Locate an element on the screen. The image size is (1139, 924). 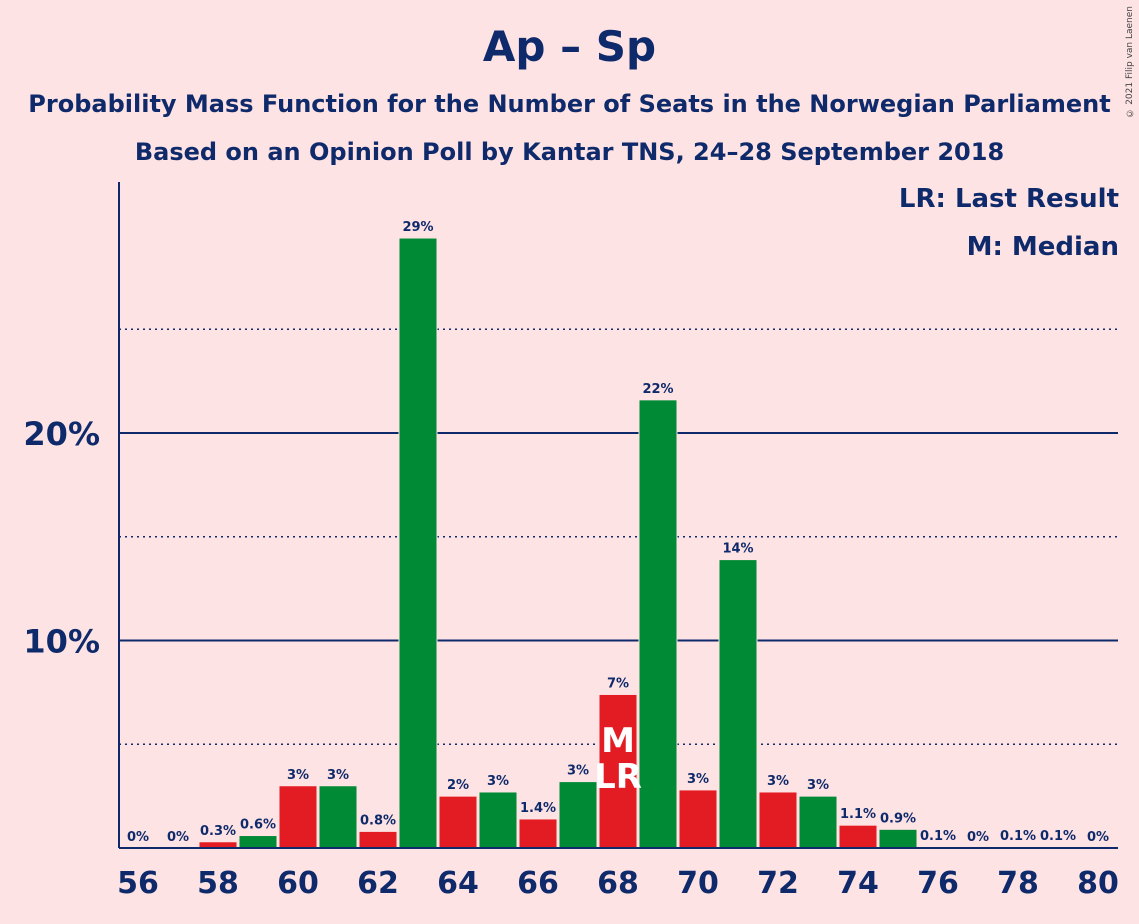
last-result-marker: LR is located at coordinates (618, 777).